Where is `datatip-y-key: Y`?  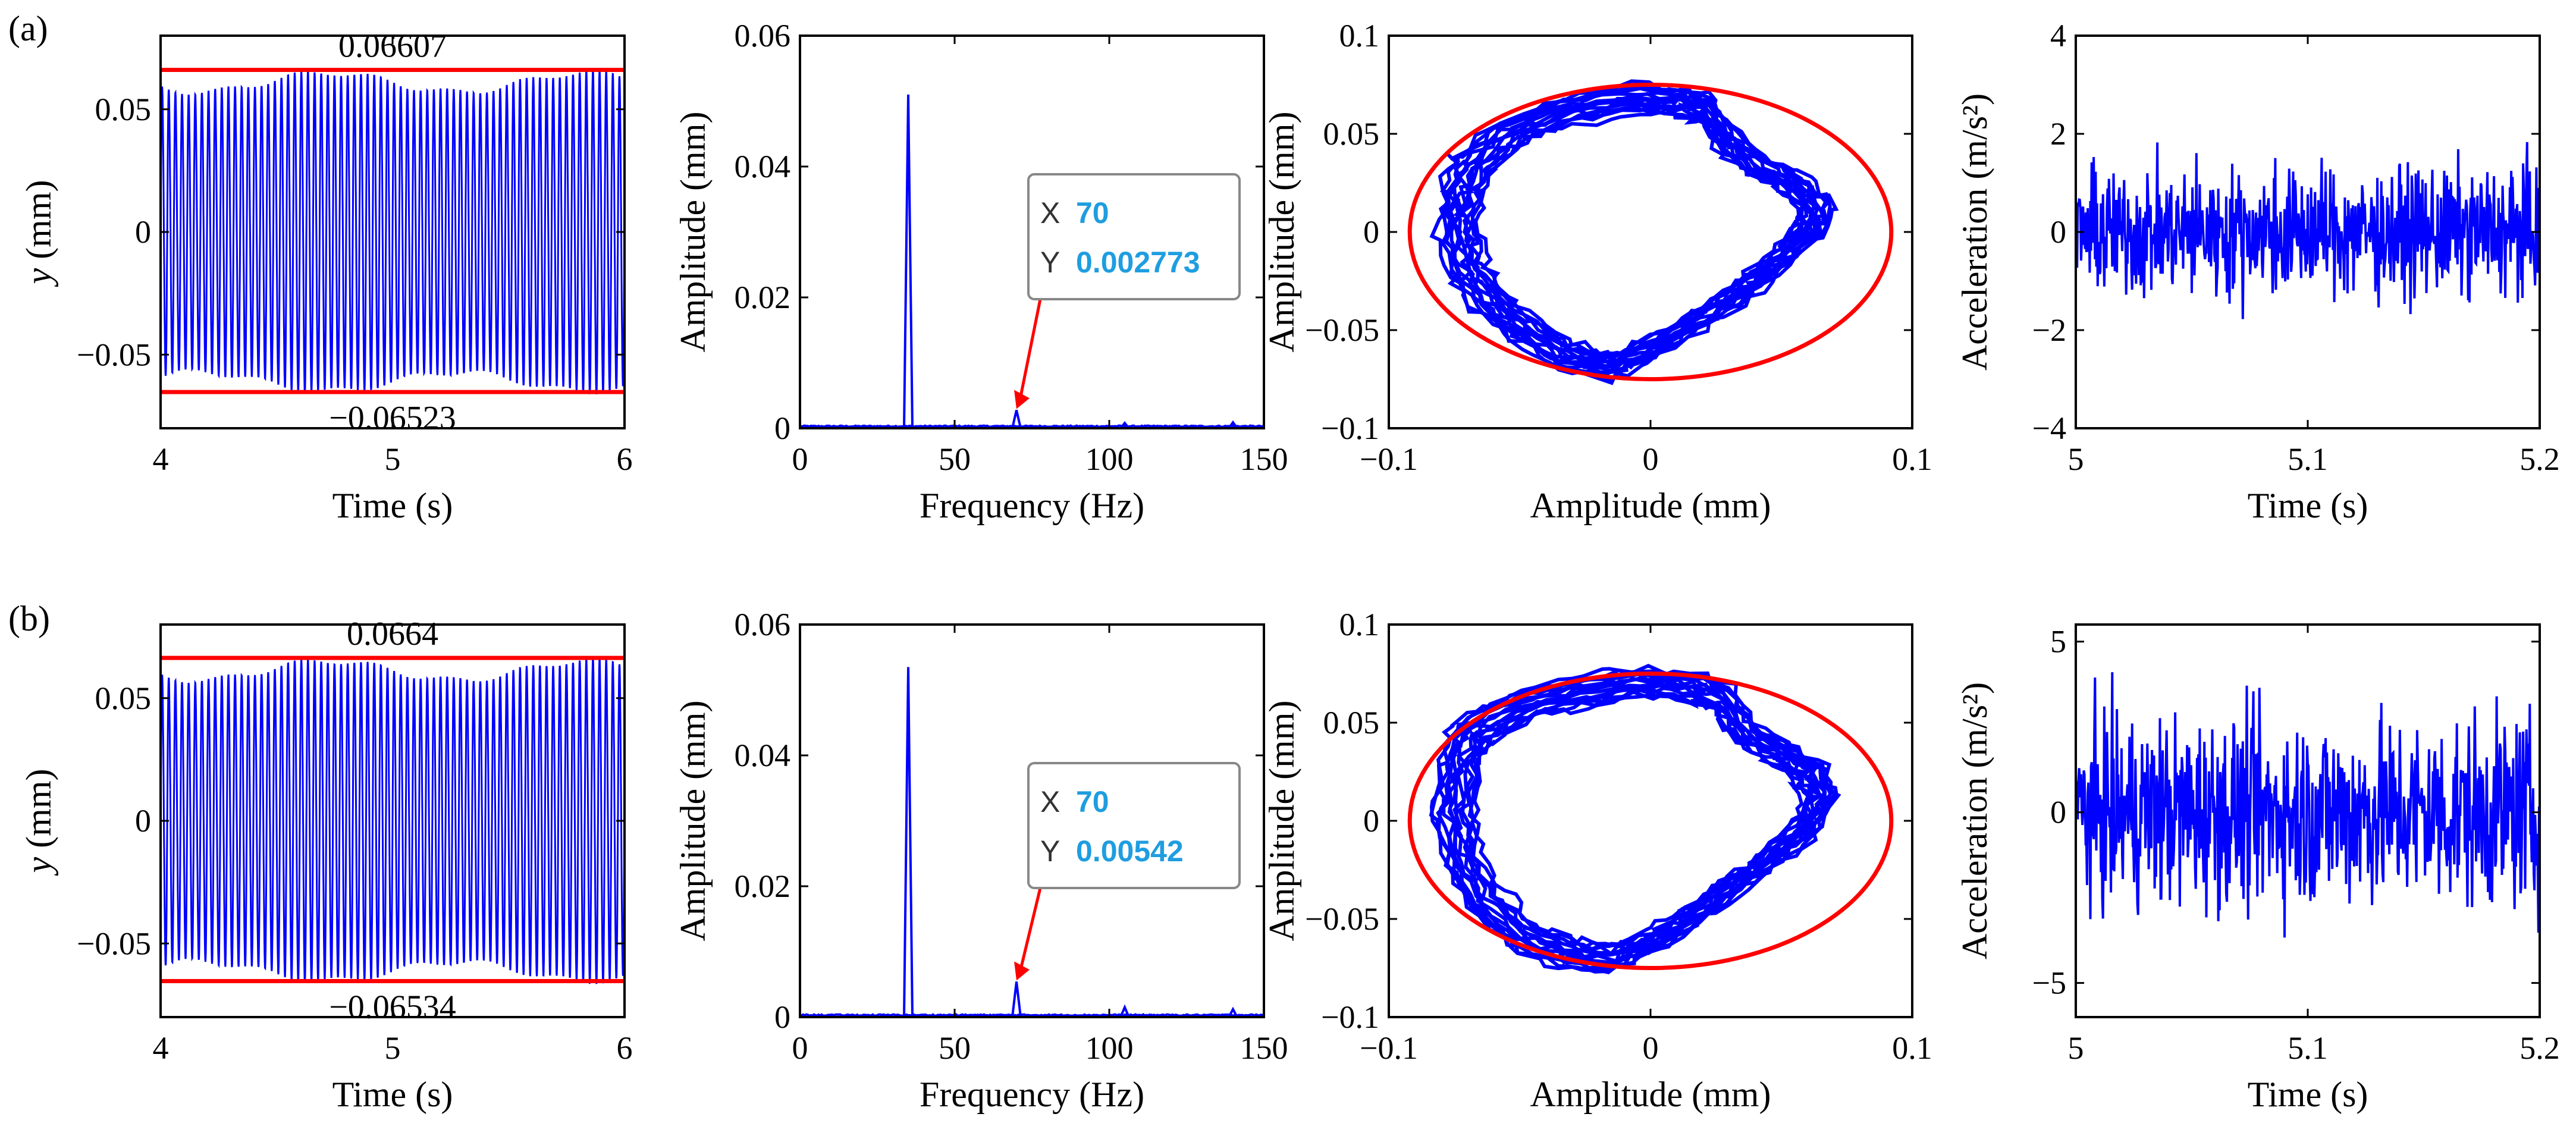 datatip-y-key: Y is located at coordinates (1050, 851).